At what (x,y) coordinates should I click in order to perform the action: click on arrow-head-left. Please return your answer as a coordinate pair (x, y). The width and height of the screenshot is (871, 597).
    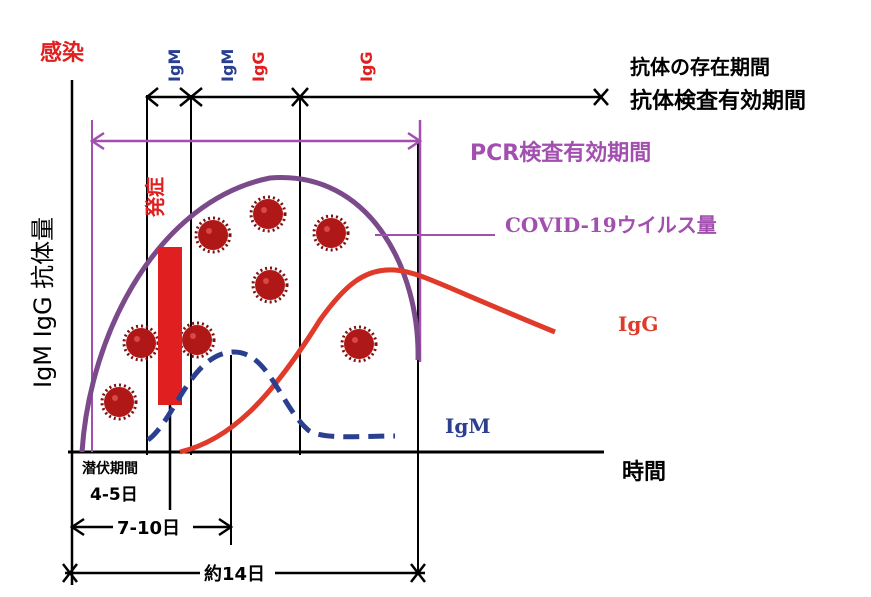
    Looking at the image, I should click on (152, 97).